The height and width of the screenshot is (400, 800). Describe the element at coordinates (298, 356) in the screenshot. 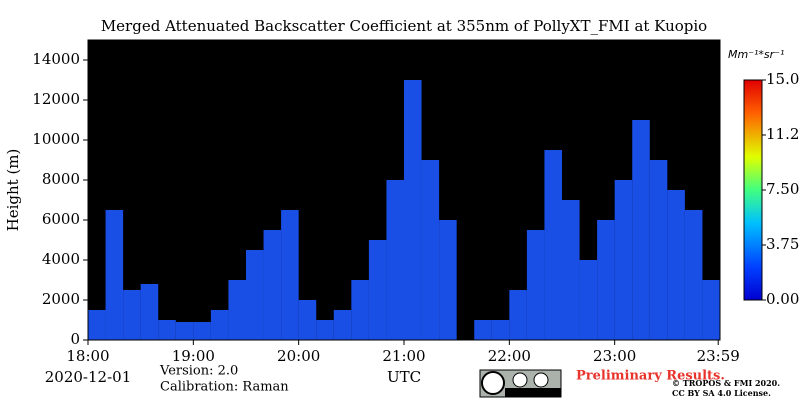

I see `x-tick-label: 20:00` at that location.